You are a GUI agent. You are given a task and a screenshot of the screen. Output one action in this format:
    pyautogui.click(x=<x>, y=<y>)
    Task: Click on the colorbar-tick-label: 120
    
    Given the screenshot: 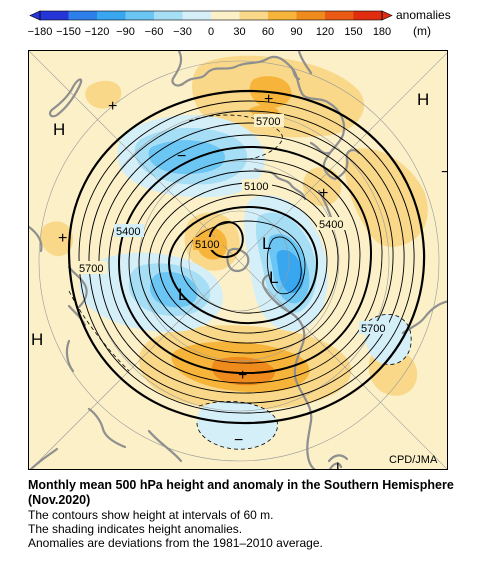 What is the action you would take?
    pyautogui.click(x=325, y=32)
    